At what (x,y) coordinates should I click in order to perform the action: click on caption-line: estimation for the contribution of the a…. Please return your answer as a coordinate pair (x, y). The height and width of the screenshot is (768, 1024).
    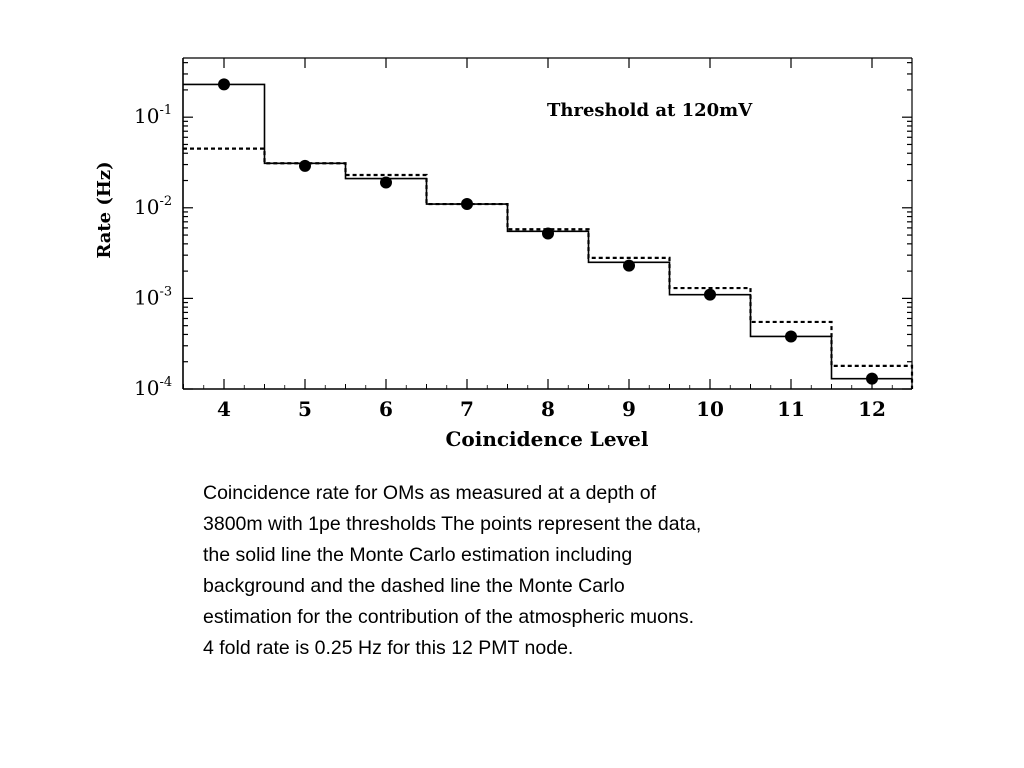
    Looking at the image, I should click on (449, 617).